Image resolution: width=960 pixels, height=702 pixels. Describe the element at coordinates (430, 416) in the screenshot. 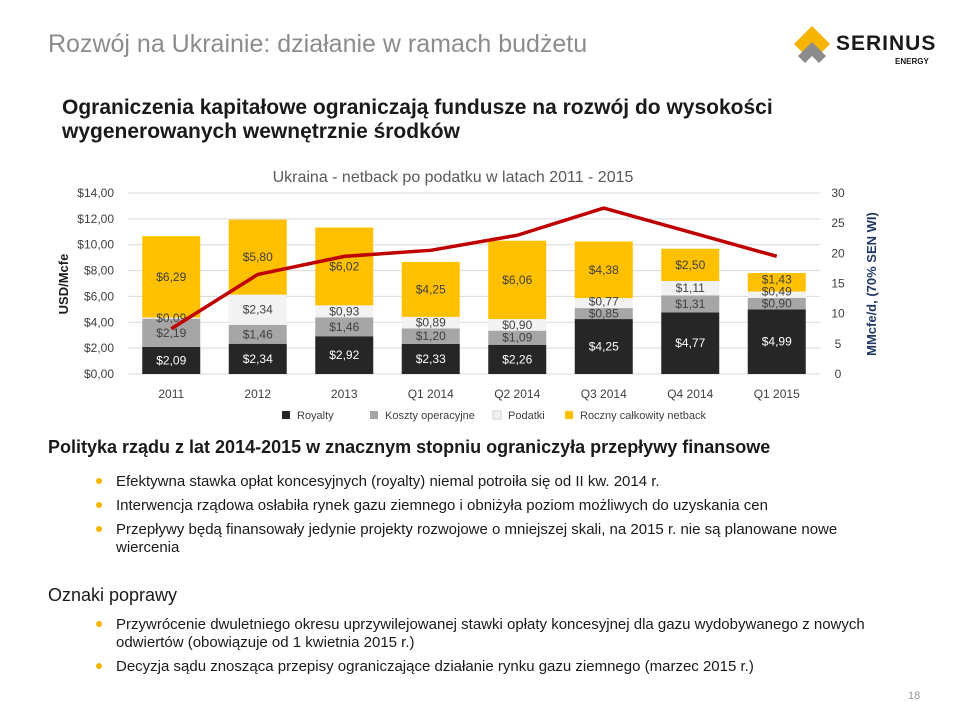

I see `legend-label: Koszty operacyjne` at that location.